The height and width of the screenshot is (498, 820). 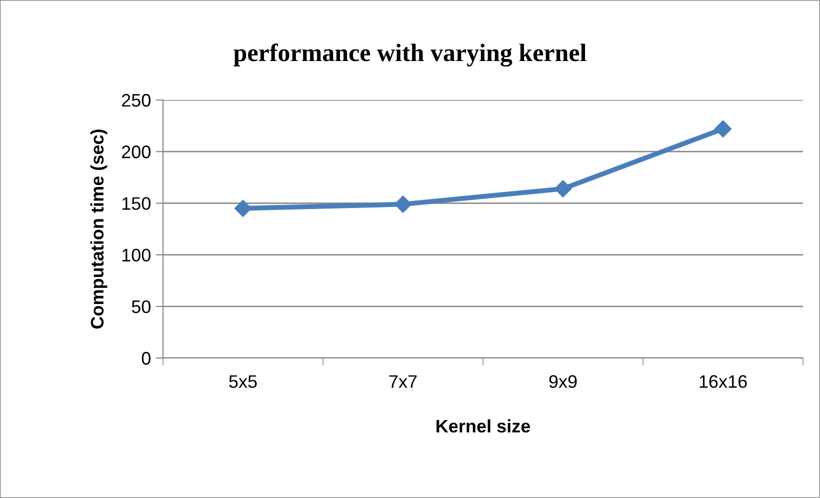 What do you see at coordinates (136, 152) in the screenshot?
I see `y-tick-label: 200` at bounding box center [136, 152].